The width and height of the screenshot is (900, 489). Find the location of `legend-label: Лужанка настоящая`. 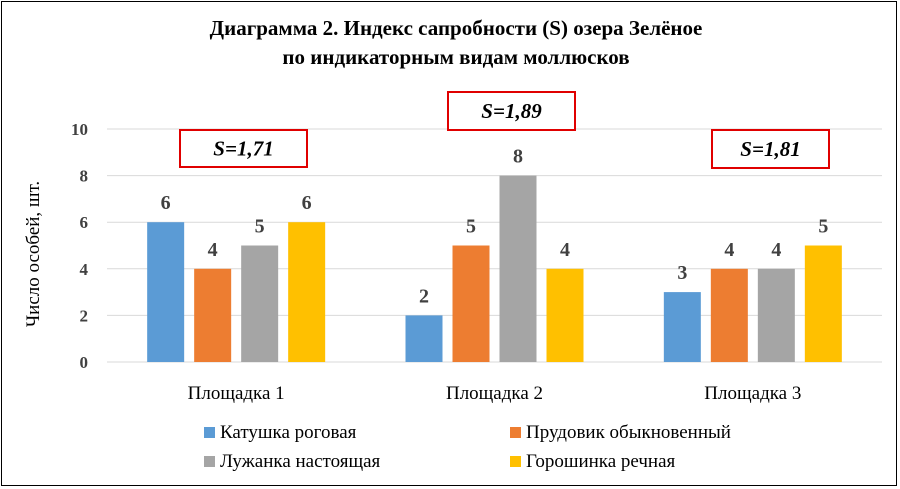

legend-label: Лужанка настоящая is located at coordinates (300, 461).